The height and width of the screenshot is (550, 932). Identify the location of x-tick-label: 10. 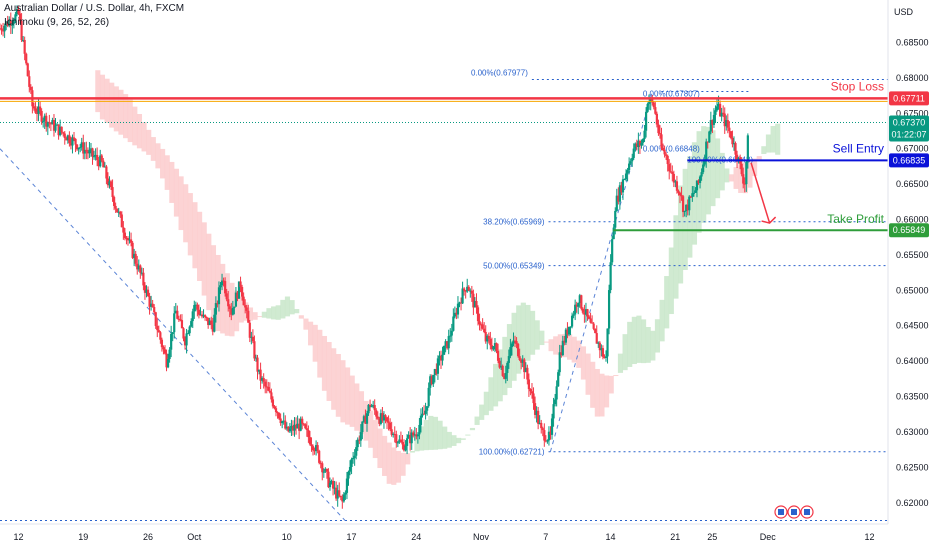
(287, 537).